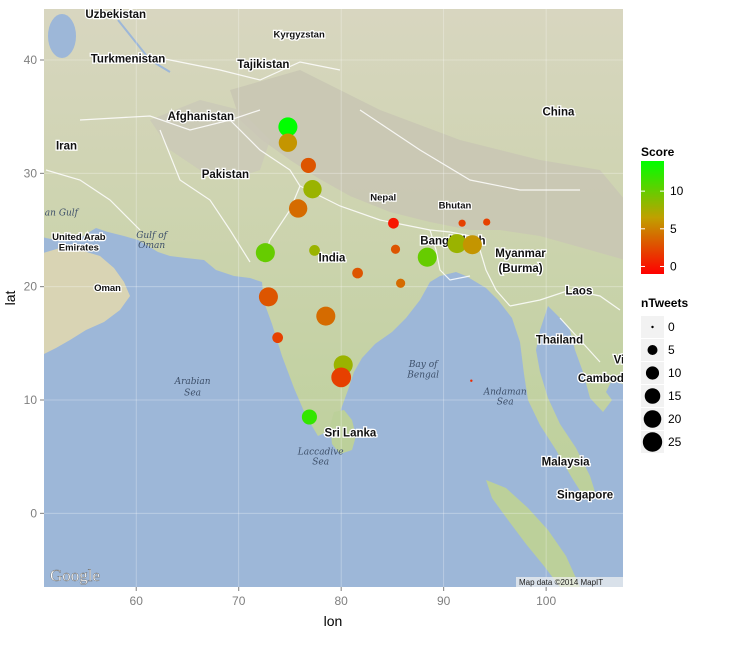 The image size is (734, 650). What do you see at coordinates (201, 117) in the screenshot?
I see `map-label: Afghanistan` at bounding box center [201, 117].